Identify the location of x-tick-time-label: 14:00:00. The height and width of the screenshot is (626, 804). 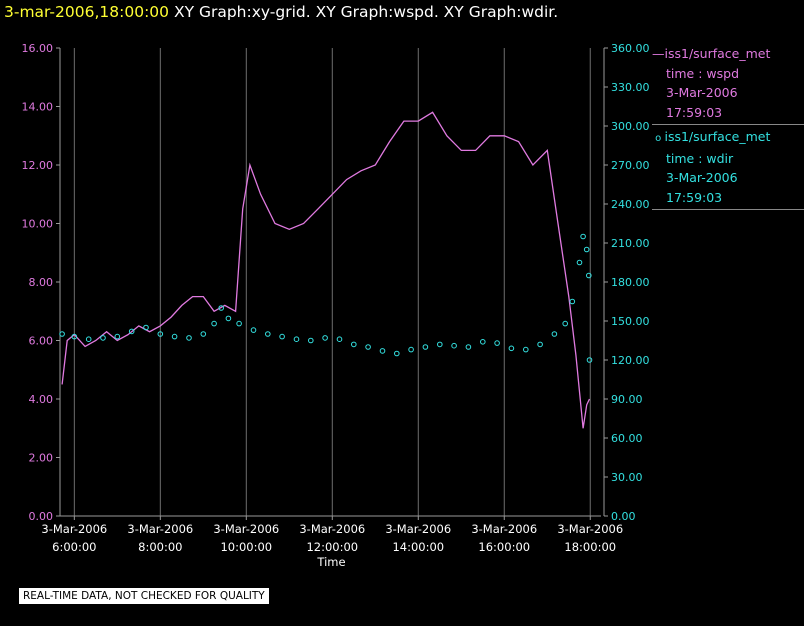
(418, 547).